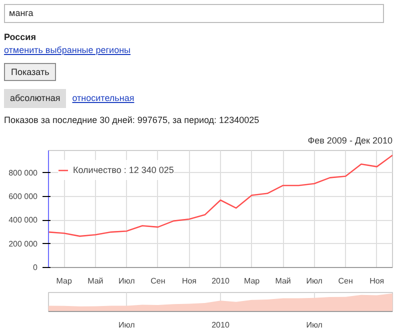 The image size is (400, 332). Describe the element at coordinates (20, 37) in the screenshot. I see `text: Россия` at that location.